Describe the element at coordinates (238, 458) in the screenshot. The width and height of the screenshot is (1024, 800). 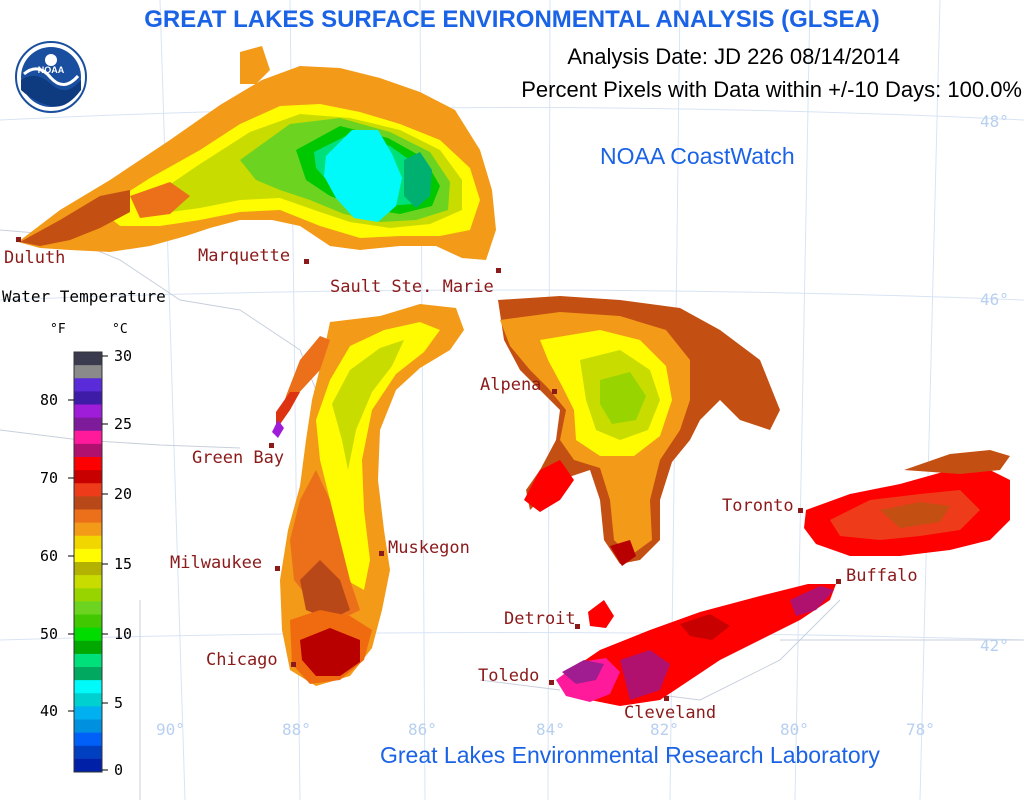
I see `city-label-green-bay: Green Bay` at that location.